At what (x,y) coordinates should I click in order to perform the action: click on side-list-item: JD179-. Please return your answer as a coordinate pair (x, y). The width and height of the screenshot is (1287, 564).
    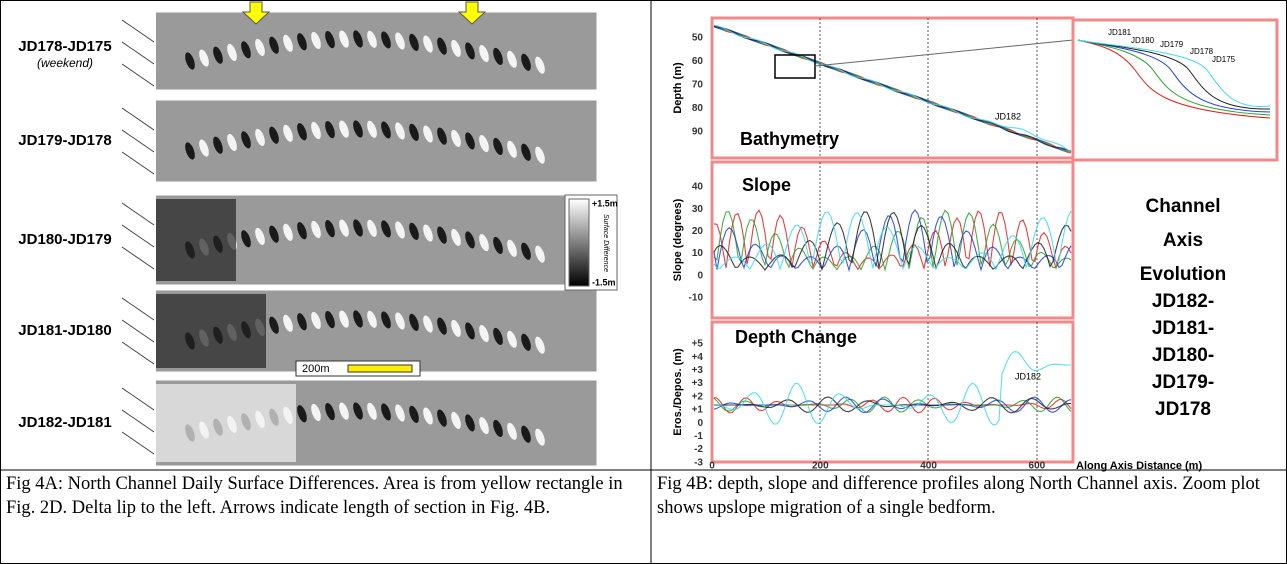
    Looking at the image, I should click on (1183, 382).